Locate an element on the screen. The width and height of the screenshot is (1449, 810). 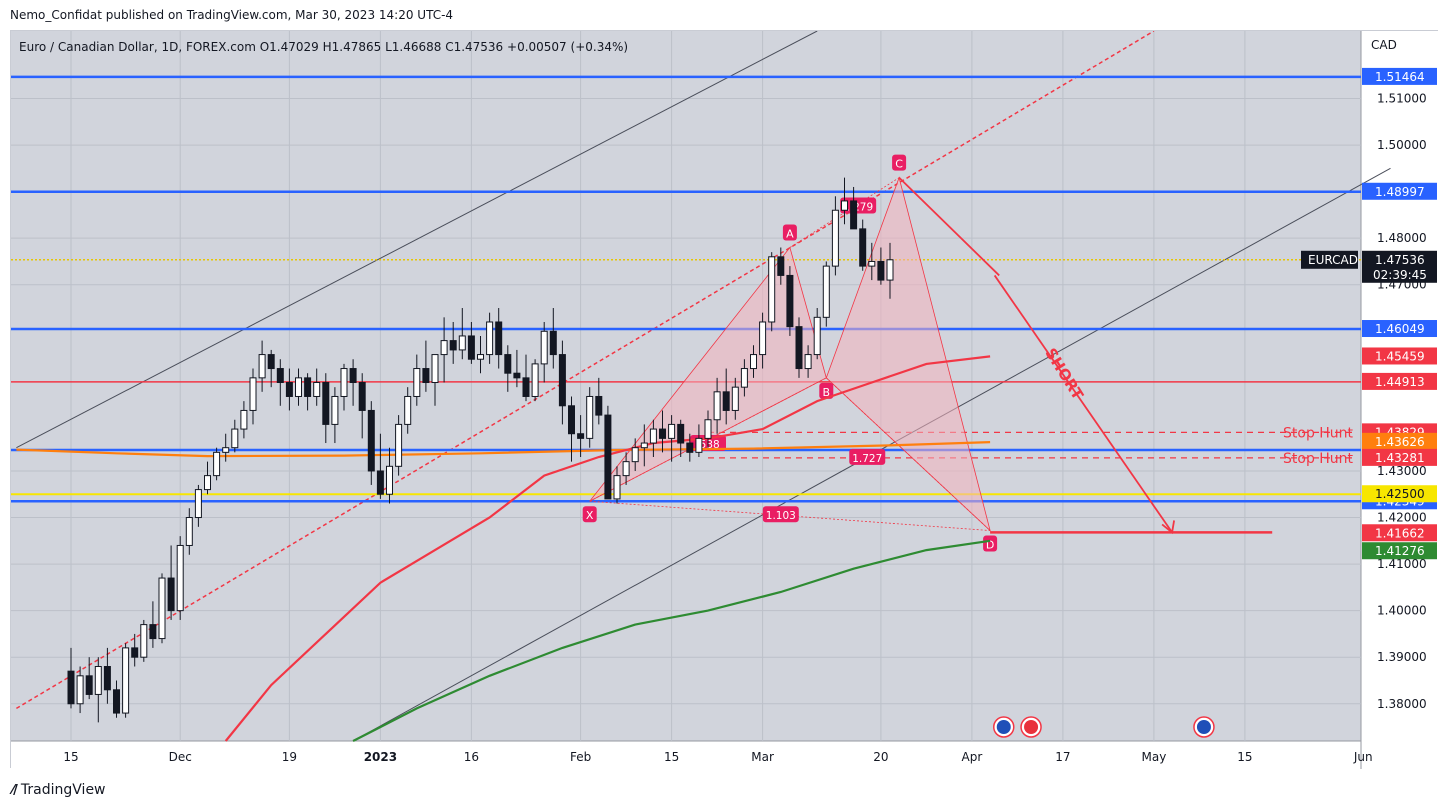
ca-event-icon-flag is located at coordinates (1031, 727).